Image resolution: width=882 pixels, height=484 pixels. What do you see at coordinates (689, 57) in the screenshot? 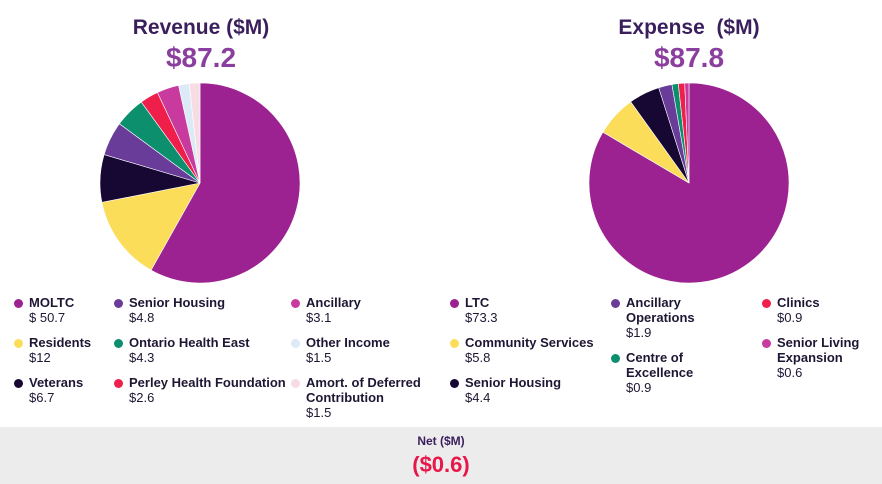
I see `expense-total: $87.8` at bounding box center [689, 57].